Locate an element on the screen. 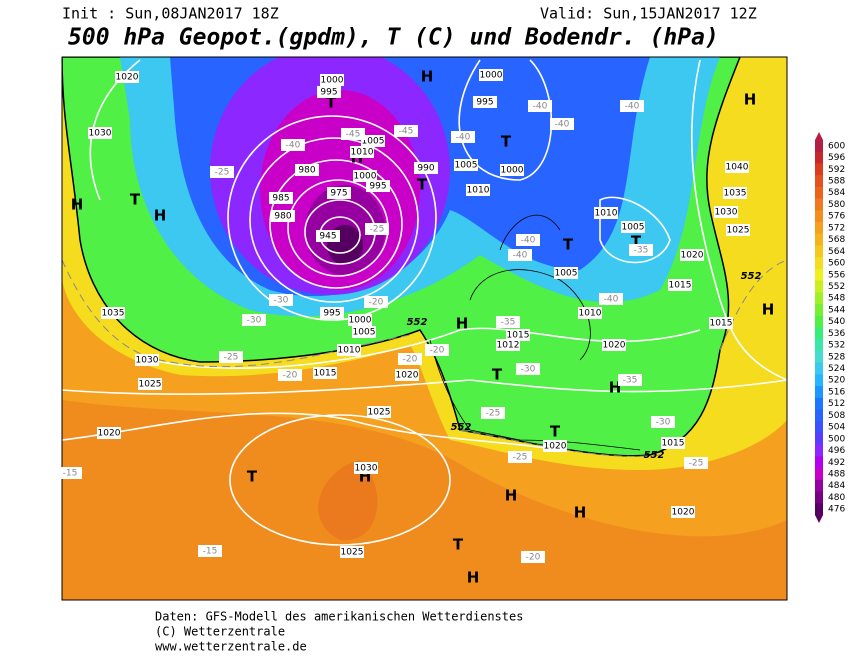 The image size is (850, 657). colorbar-label: 476 is located at coordinates (836, 510).